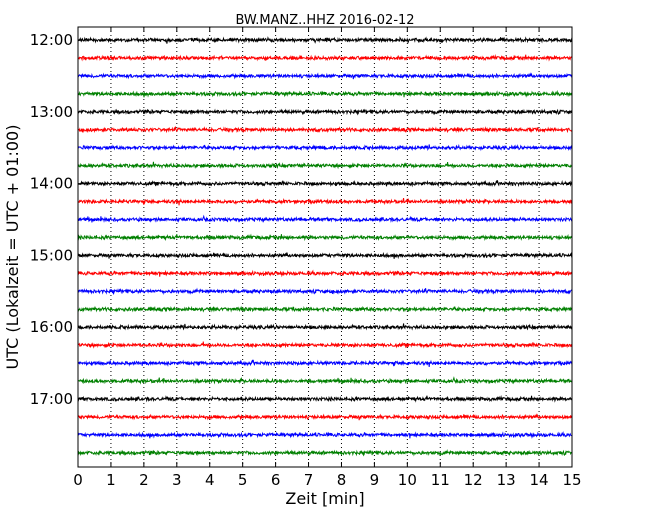 The height and width of the screenshot is (520, 650). What do you see at coordinates (473, 480) in the screenshot?
I see `x-tick-label: 12` at bounding box center [473, 480].